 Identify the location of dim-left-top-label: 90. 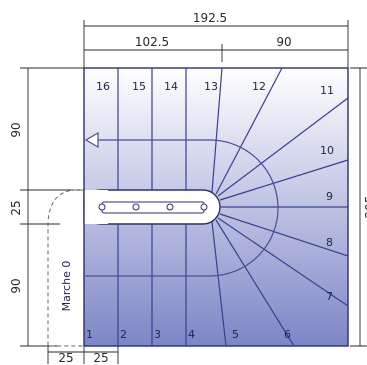
(16, 129).